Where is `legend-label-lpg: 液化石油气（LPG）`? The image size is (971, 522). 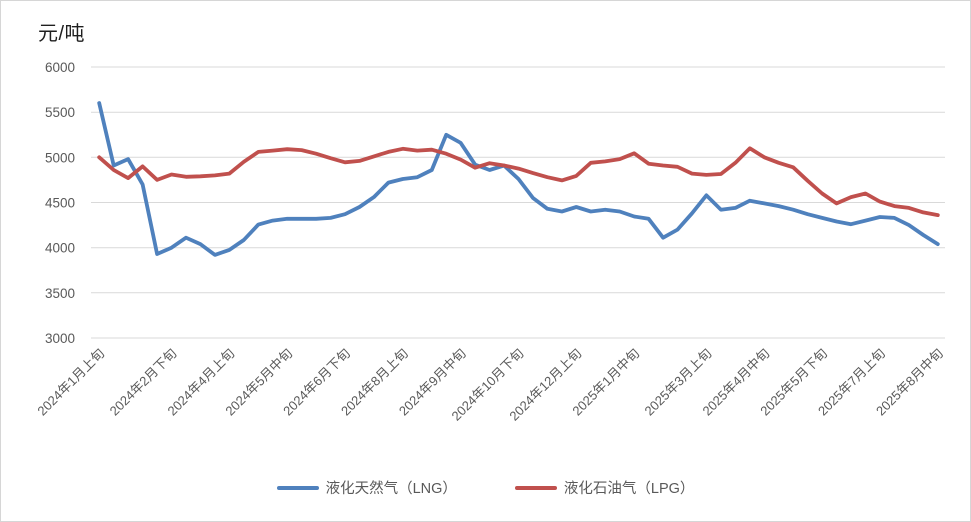
legend-label-lpg: 液化石油气（LPG） is located at coordinates (629, 489).